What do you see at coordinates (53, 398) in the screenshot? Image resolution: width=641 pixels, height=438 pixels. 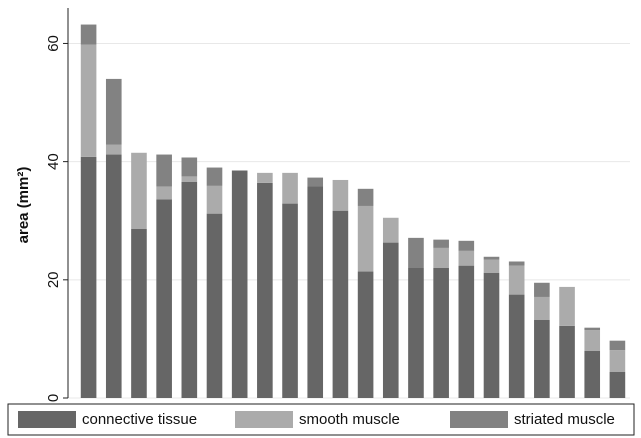 I see `y-tick-label: 0` at bounding box center [53, 398].